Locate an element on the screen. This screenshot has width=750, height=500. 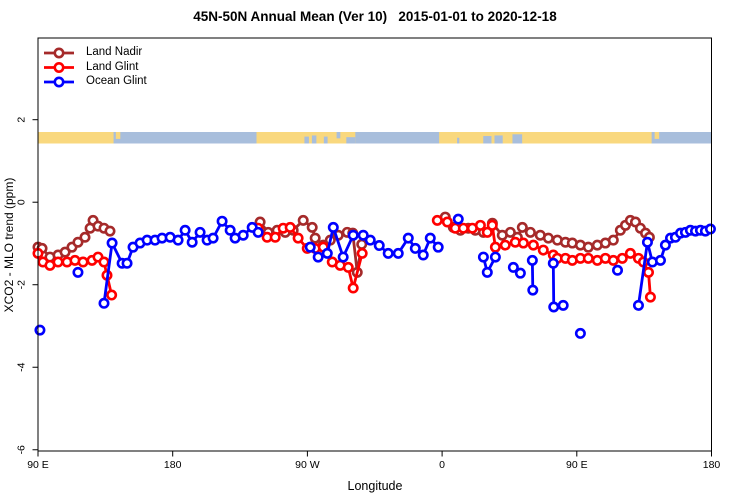
y-axis: 2 0 -2 -4 -6 is located at coordinates (27, 285).